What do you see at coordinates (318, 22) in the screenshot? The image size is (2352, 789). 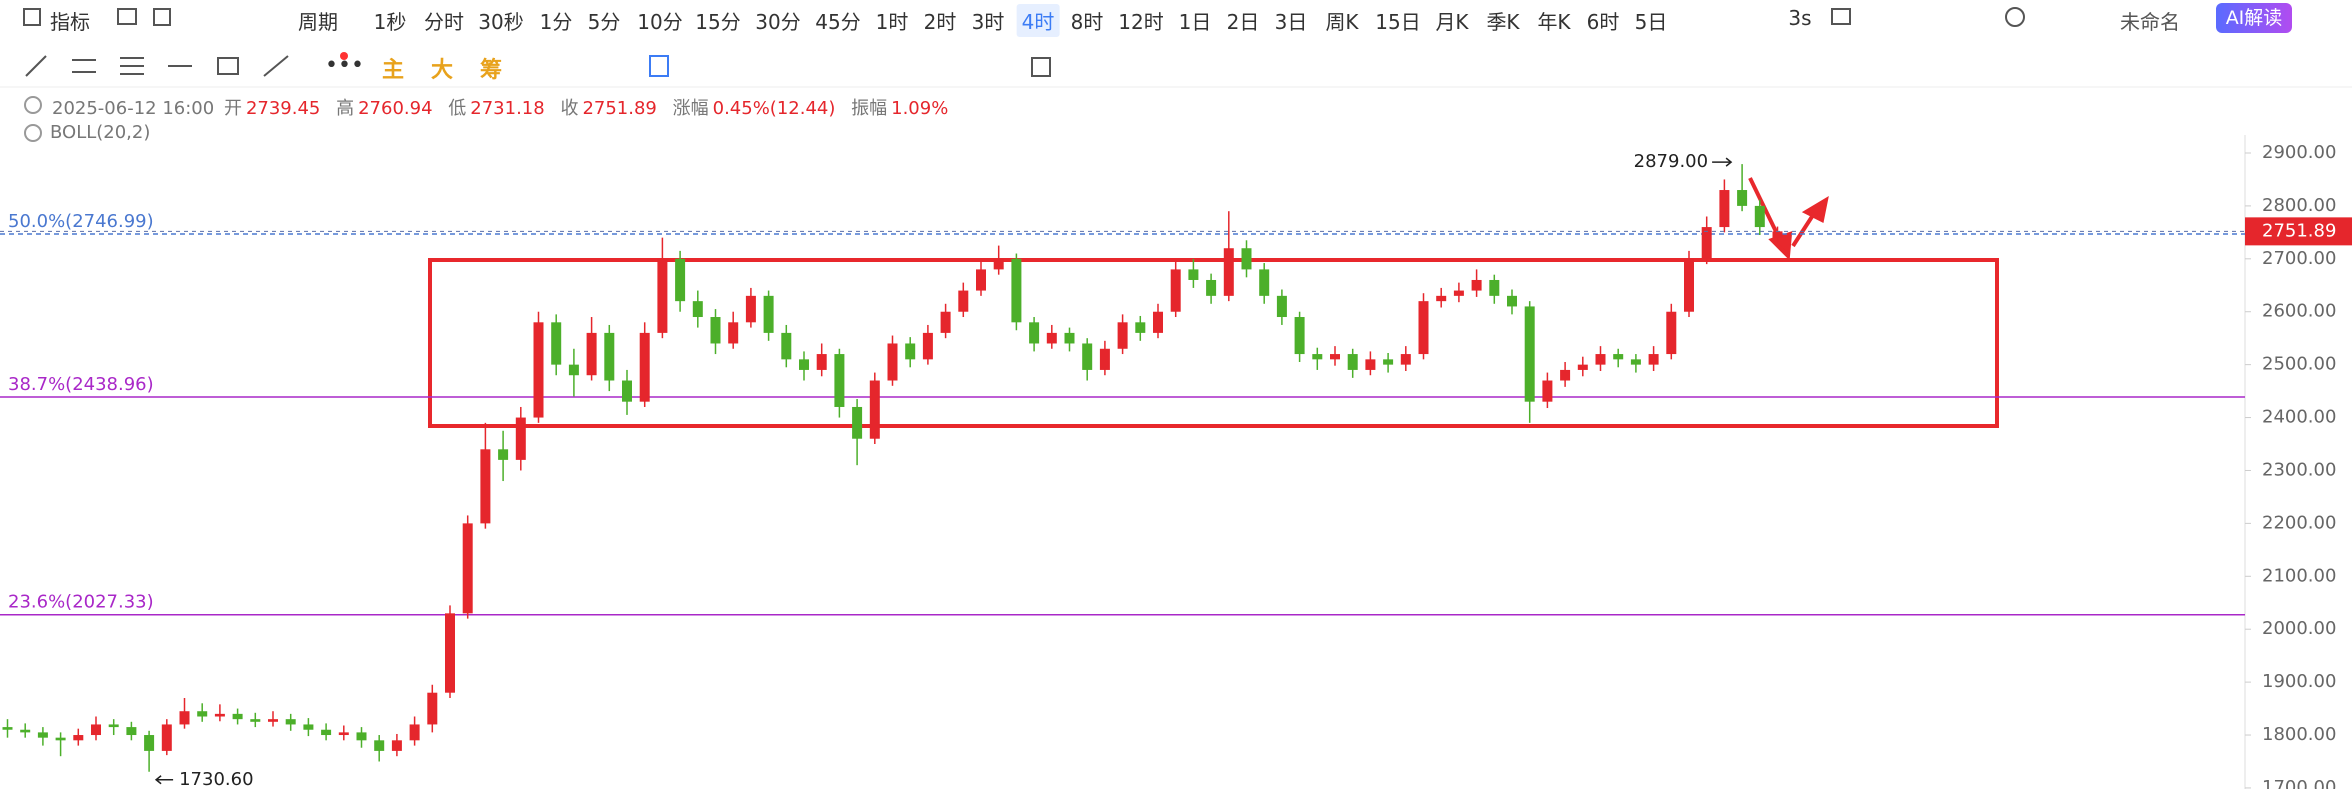 I see `period-button: 周期` at bounding box center [318, 22].